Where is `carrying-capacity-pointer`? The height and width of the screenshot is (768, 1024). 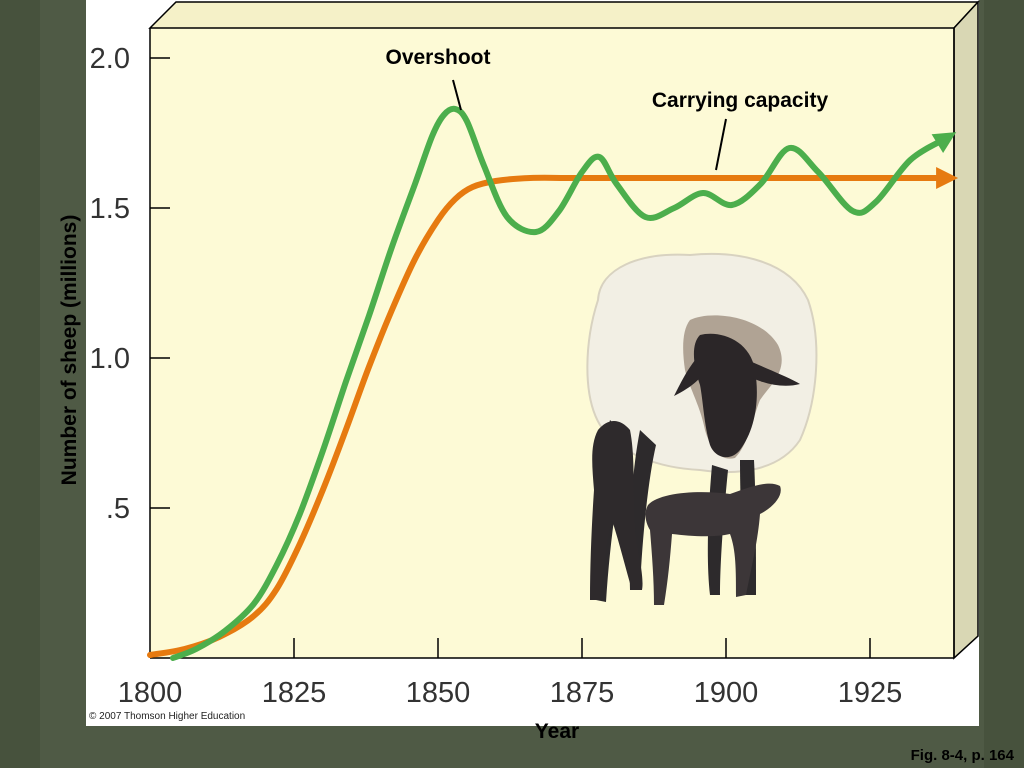 carrying-capacity-pointer is located at coordinates (721, 144).